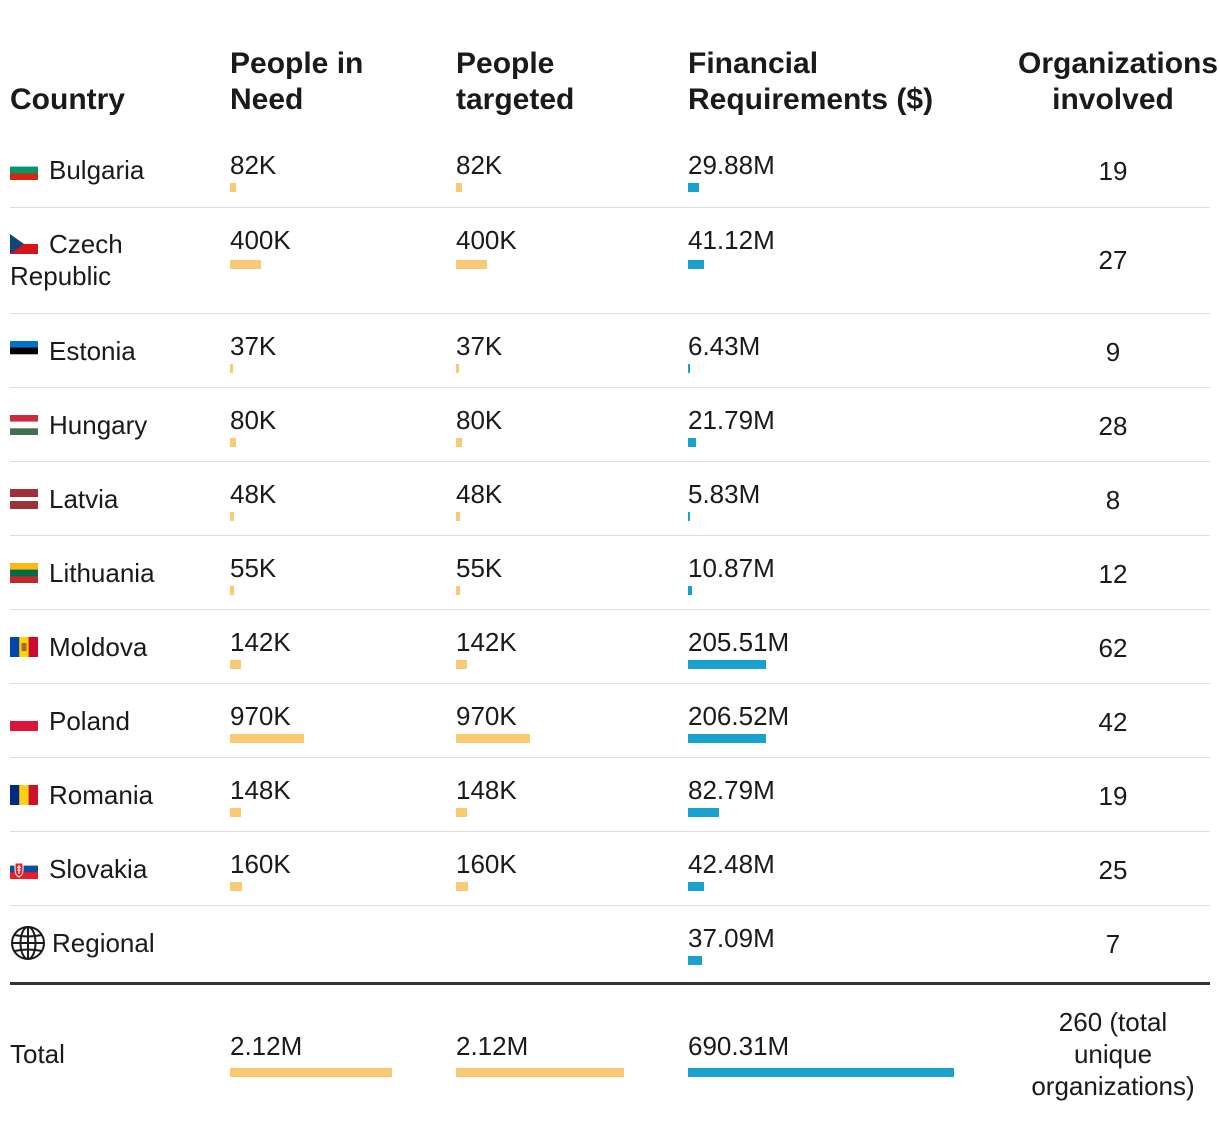  What do you see at coordinates (731, 165) in the screenshot?
I see `fin-label: 29.88M` at bounding box center [731, 165].